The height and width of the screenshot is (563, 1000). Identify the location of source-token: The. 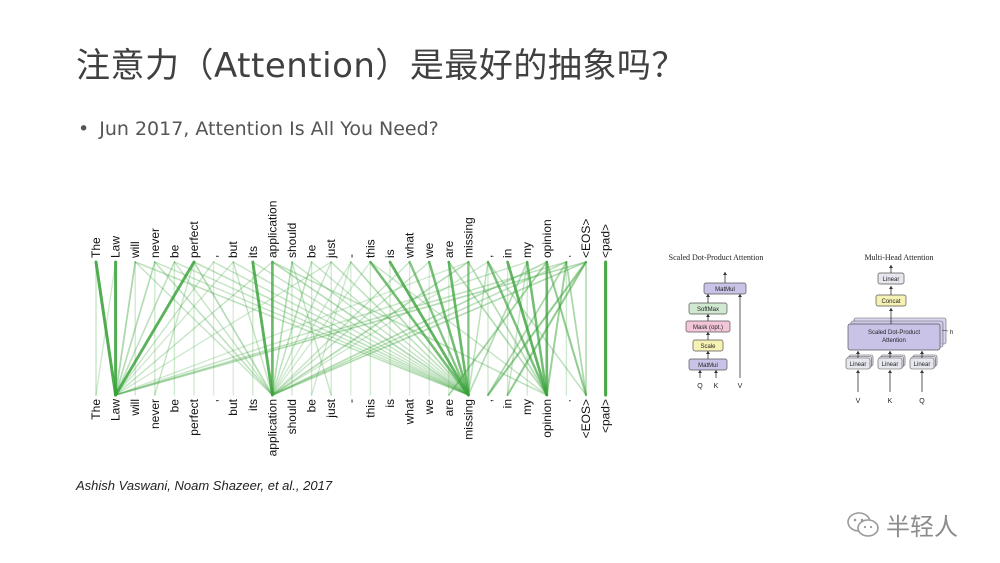
(96, 247).